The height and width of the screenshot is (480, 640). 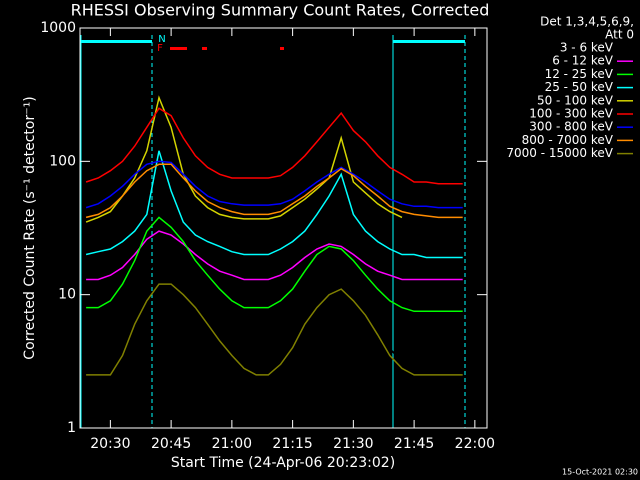 I want to click on legend-label: 6 - 12 keV, so click(x=583, y=61).